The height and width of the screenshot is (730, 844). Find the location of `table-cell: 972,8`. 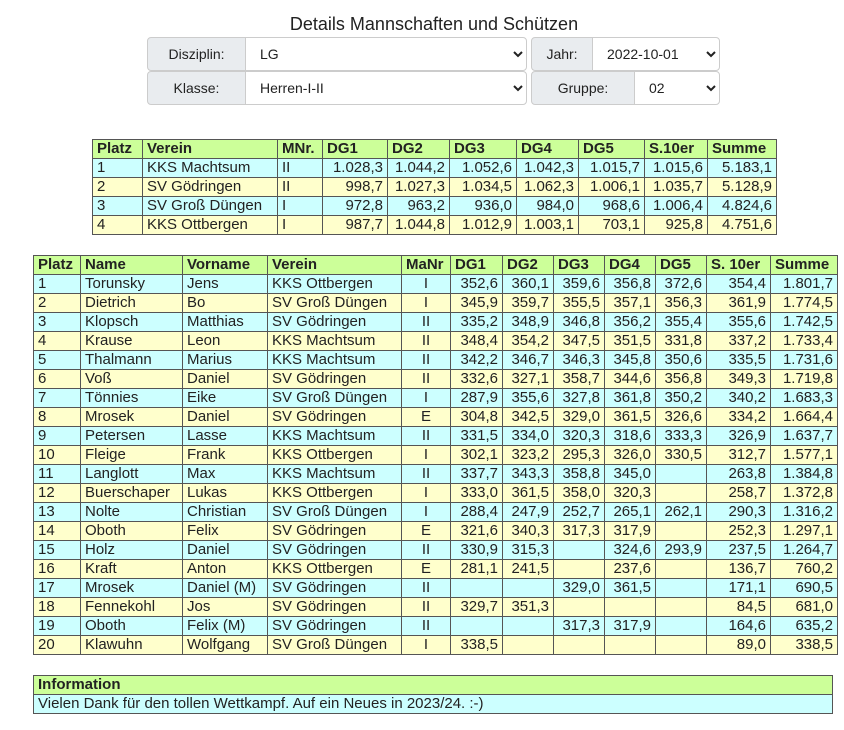

table-cell: 972,8 is located at coordinates (355, 206).